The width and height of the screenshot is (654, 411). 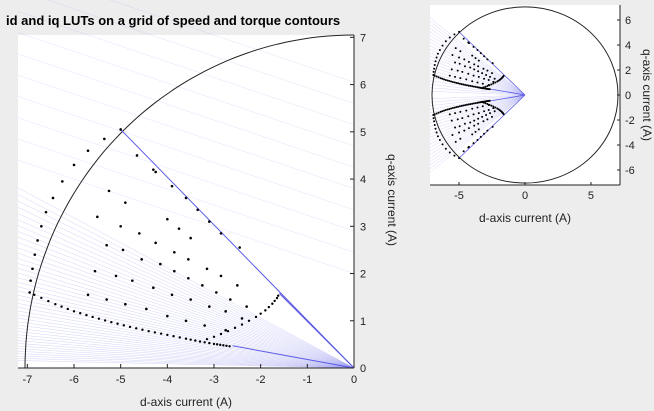 I want to click on inset-x-tick-label: 0, so click(x=525, y=196).